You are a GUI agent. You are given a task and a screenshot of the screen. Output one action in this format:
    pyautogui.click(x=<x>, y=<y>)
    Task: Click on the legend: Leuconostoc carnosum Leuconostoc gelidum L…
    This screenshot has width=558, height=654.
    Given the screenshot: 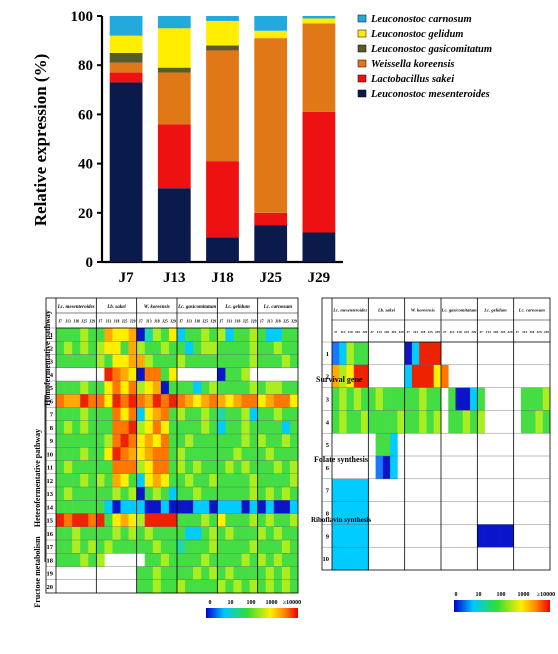 What is the action you would take?
    pyautogui.click(x=424, y=57)
    